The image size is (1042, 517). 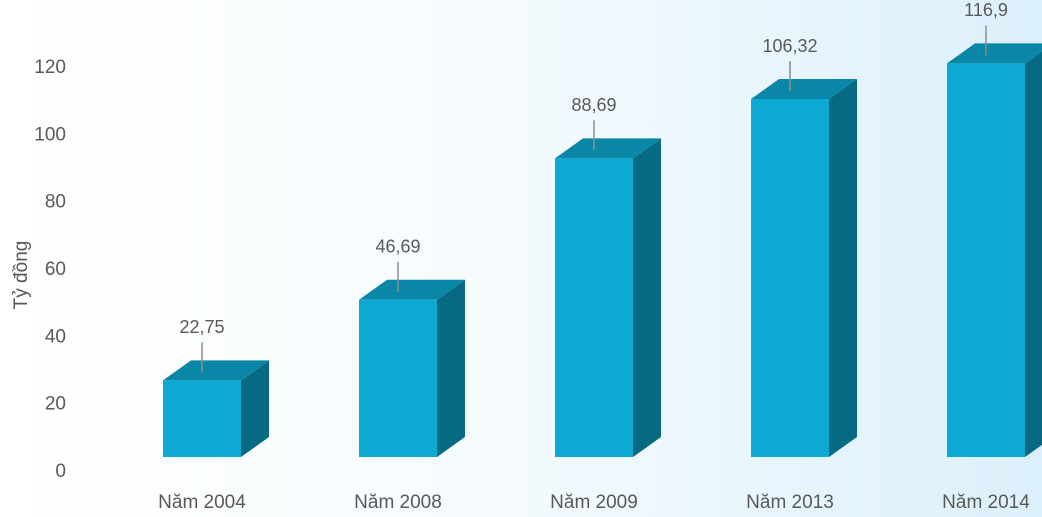 I want to click on y-tick-label: 80, so click(x=55, y=202).